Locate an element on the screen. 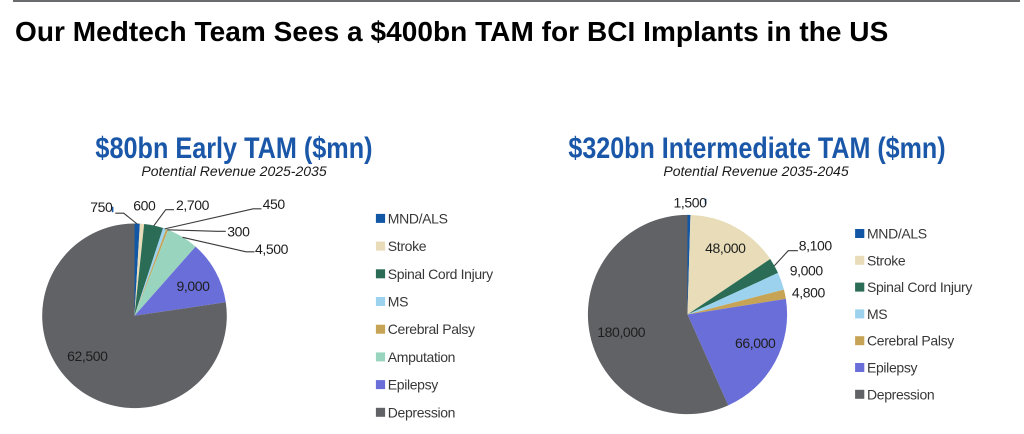 This screenshot has width=1024, height=434. svg-text: 180,000 is located at coordinates (621, 332).